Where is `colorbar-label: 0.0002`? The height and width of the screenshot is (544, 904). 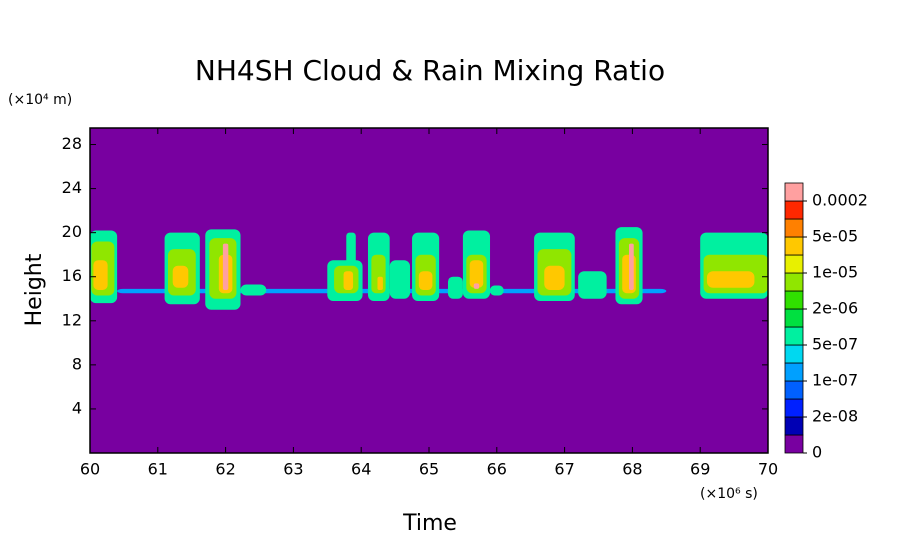
colorbar-label: 0.0002 is located at coordinates (840, 200).